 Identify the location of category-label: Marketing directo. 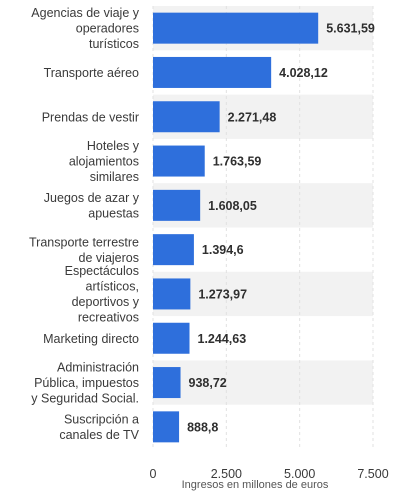
(91, 339).